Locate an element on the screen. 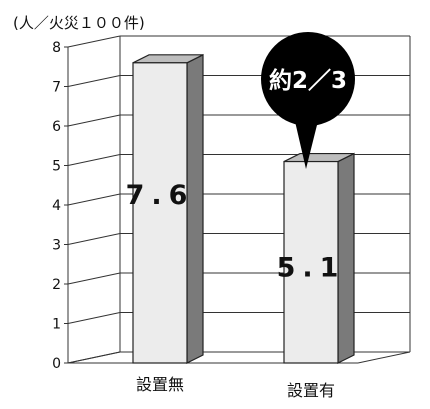  y-axis: 0 1 2 3 4 5 6 7 8 is located at coordinates (60, 206).